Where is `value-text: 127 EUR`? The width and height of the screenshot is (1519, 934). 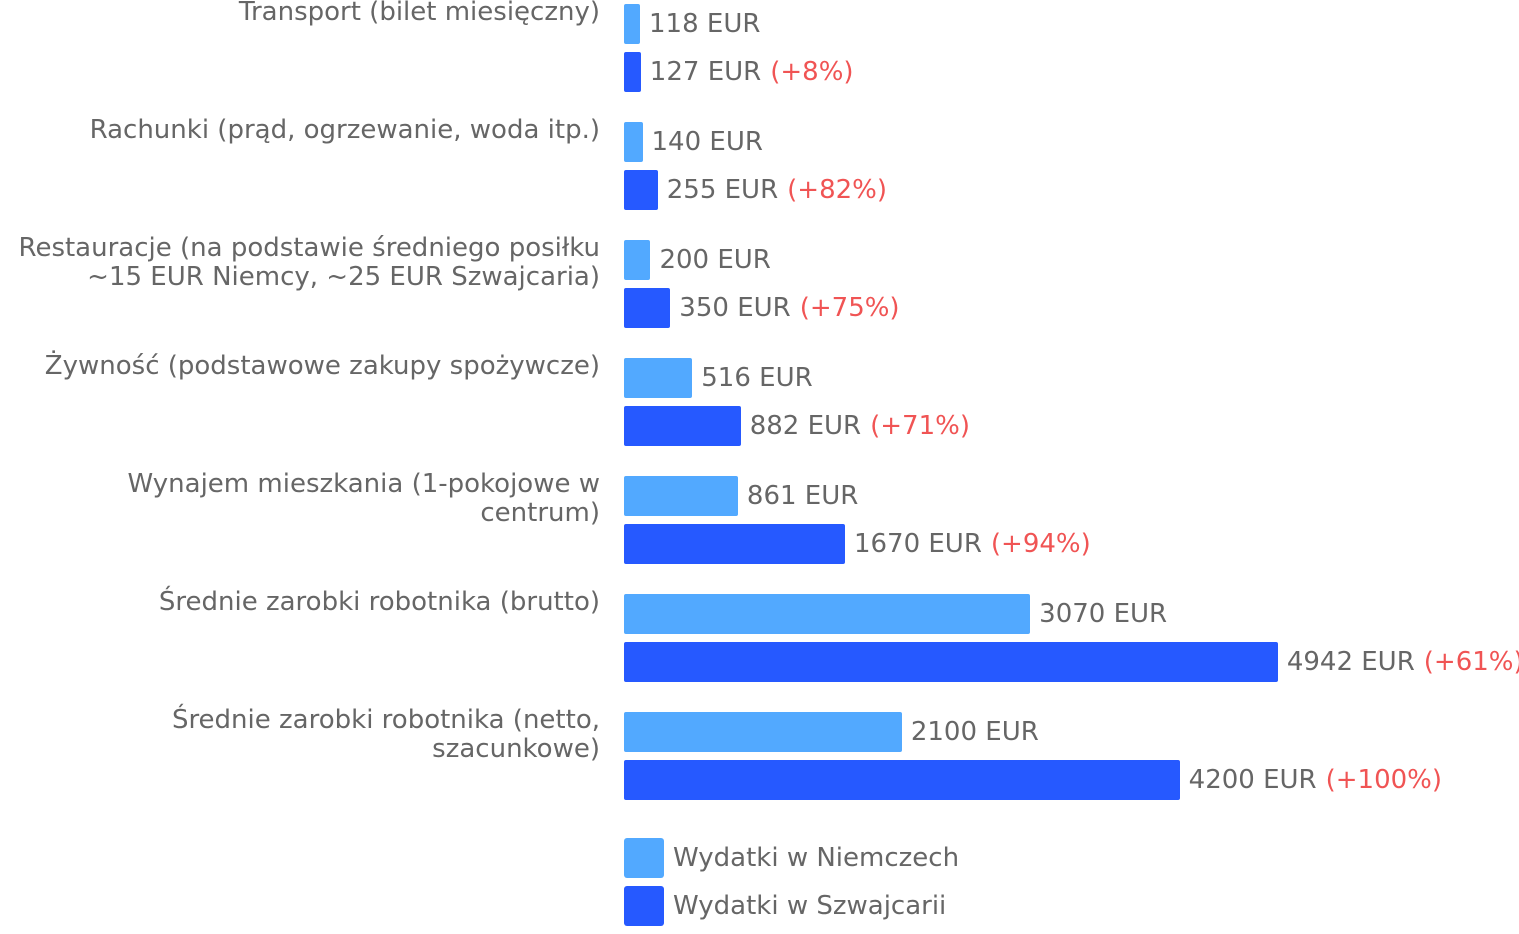
value-text: 127 EUR is located at coordinates (705, 72).